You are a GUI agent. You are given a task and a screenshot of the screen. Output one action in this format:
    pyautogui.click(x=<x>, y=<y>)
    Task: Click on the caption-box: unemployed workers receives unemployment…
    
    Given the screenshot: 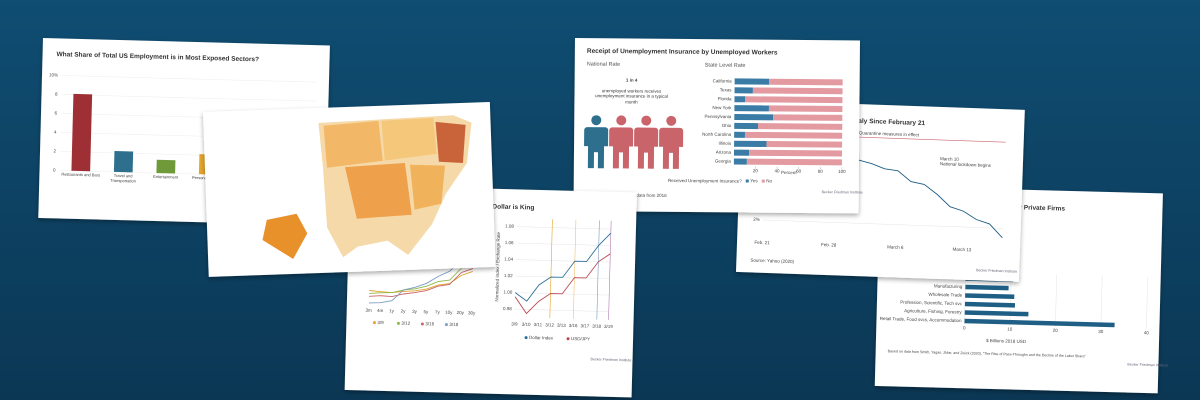 What is the action you would take?
    pyautogui.click(x=631, y=96)
    